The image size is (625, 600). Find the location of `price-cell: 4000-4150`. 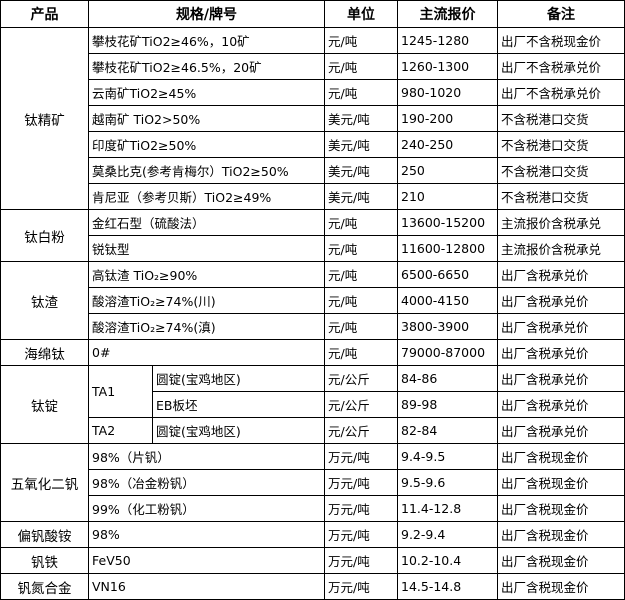

price-cell: 4000-4150 is located at coordinates (447, 300).